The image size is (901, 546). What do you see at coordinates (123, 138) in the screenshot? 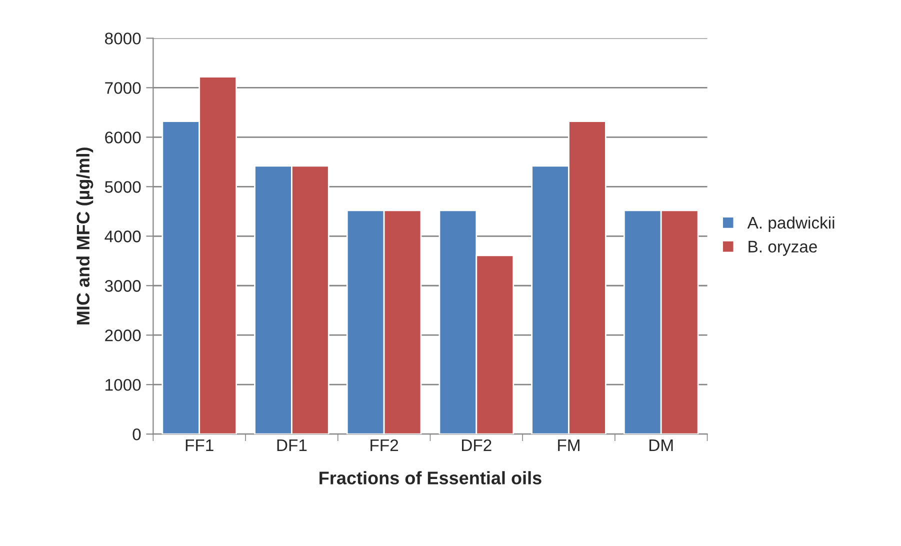
I see `y-tick-label: 6000` at bounding box center [123, 138].